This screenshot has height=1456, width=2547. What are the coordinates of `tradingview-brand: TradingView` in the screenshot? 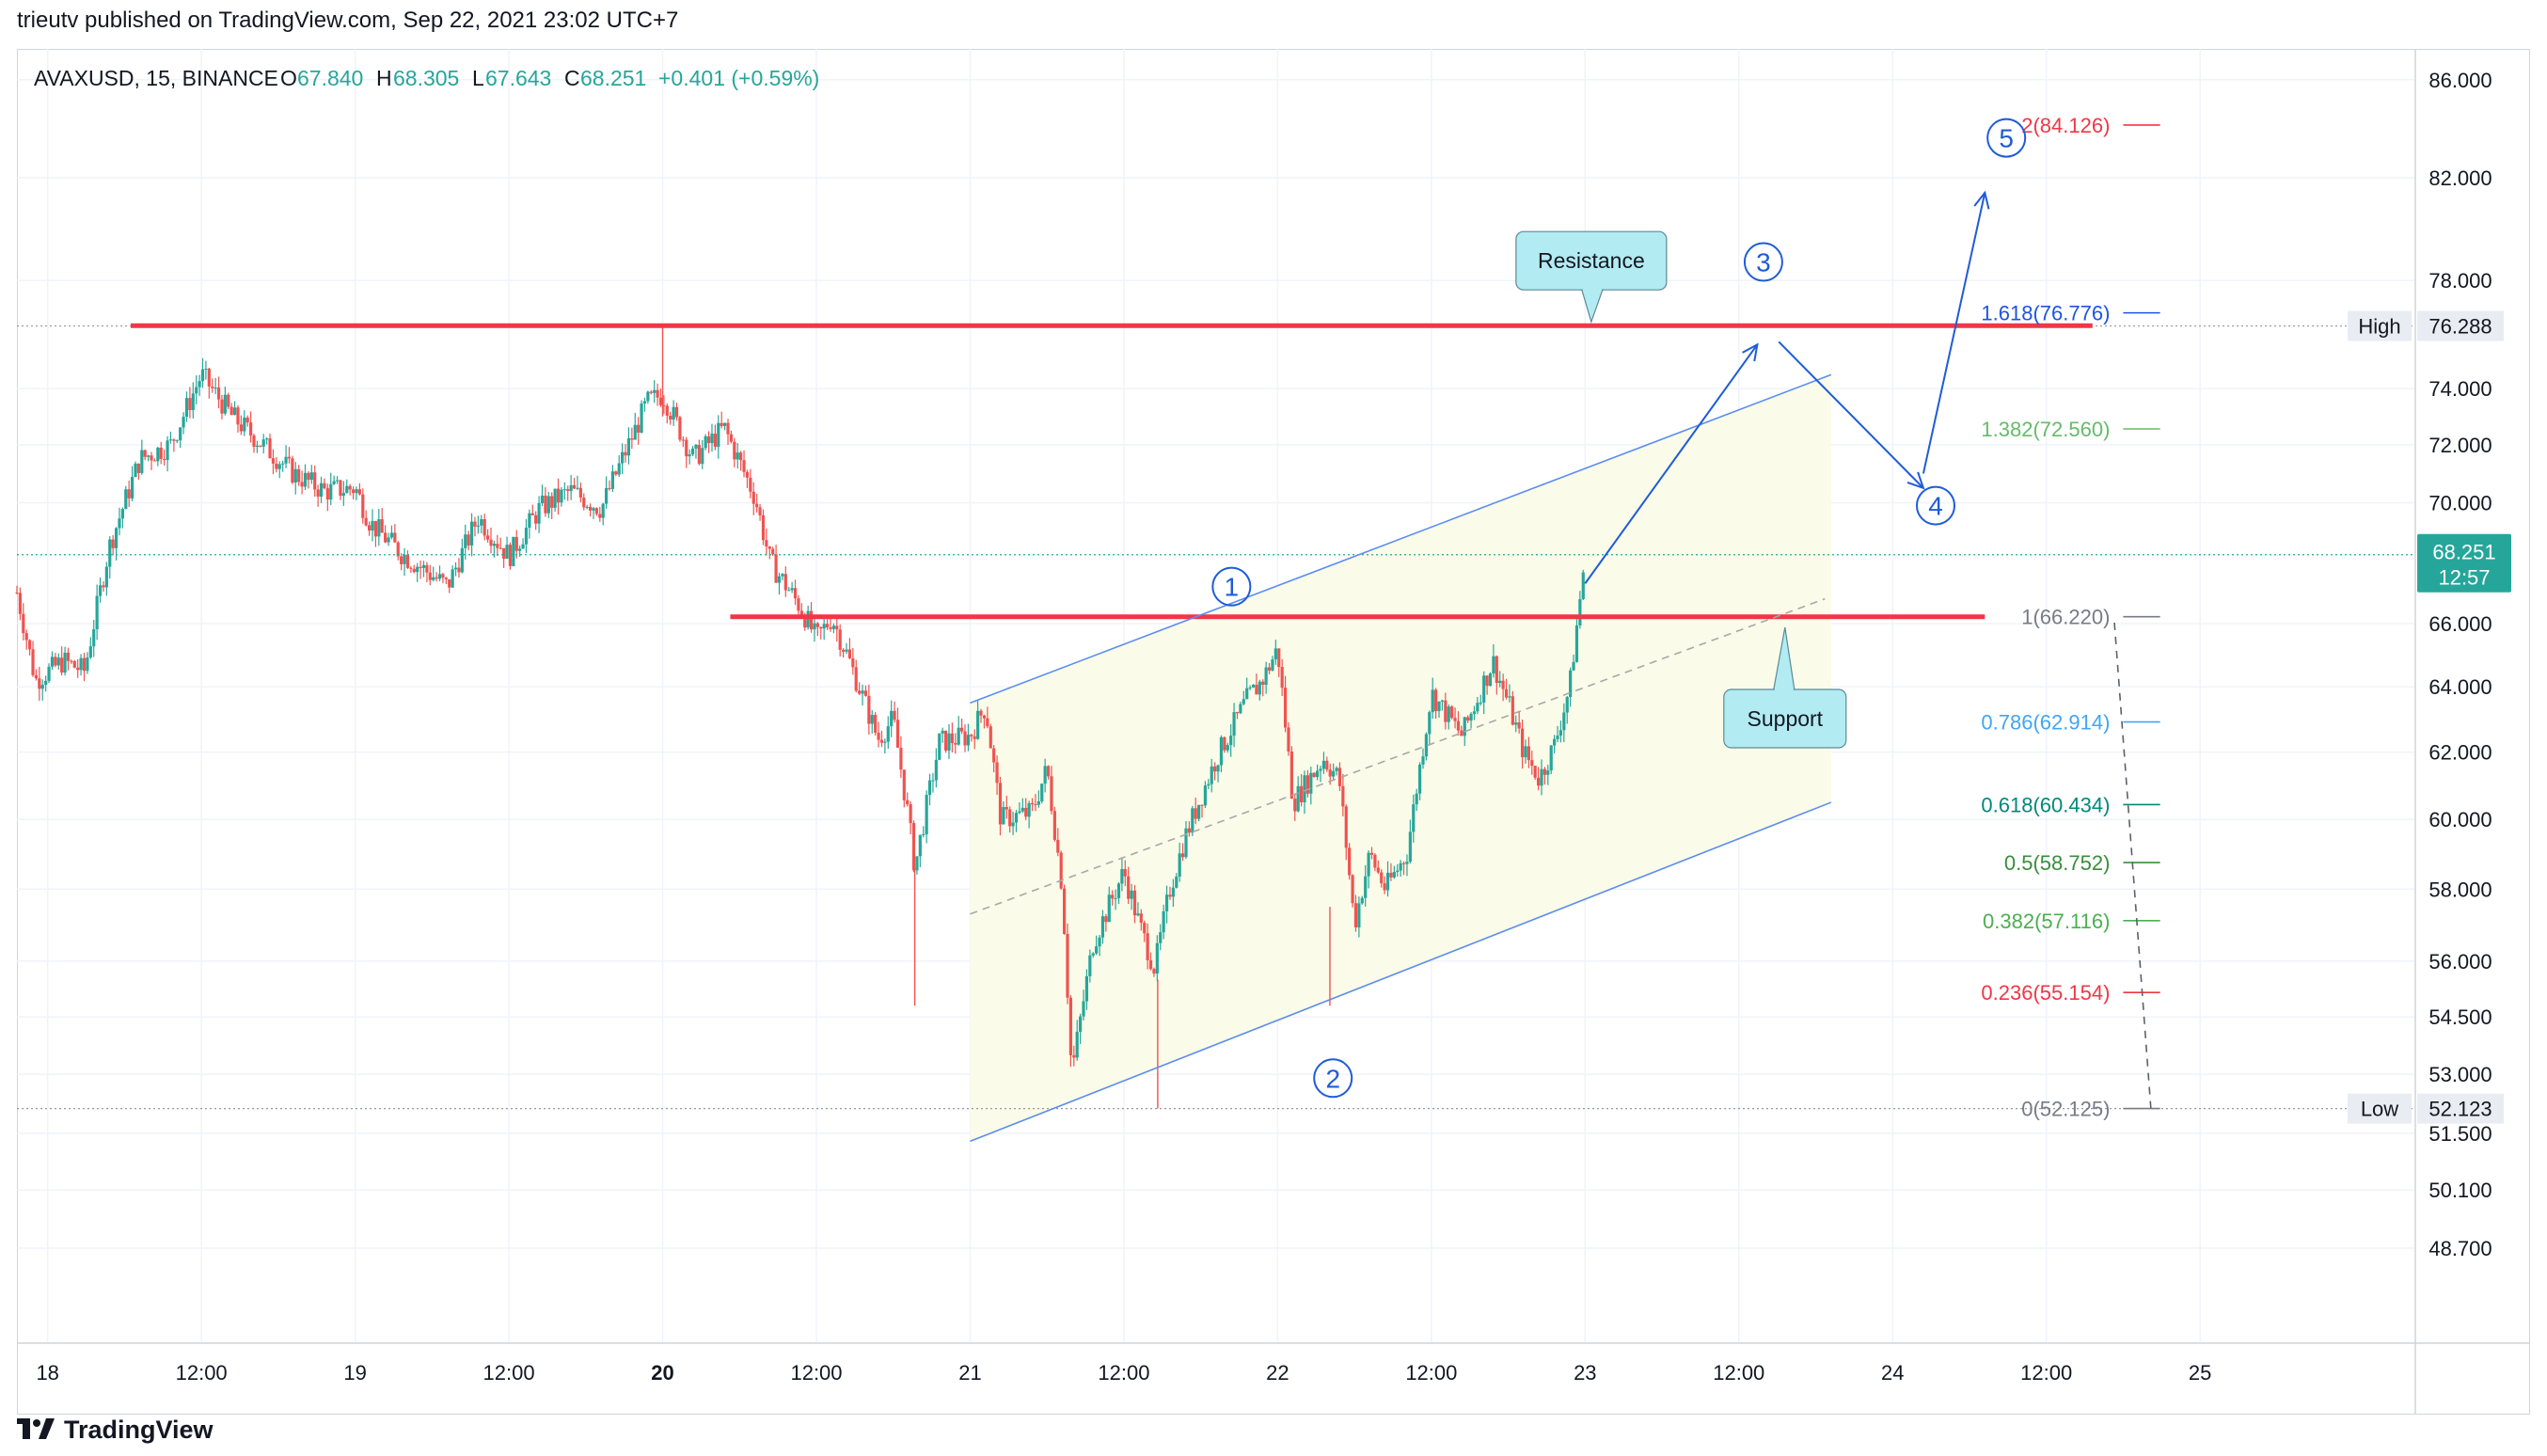 It's located at (139, 1429).